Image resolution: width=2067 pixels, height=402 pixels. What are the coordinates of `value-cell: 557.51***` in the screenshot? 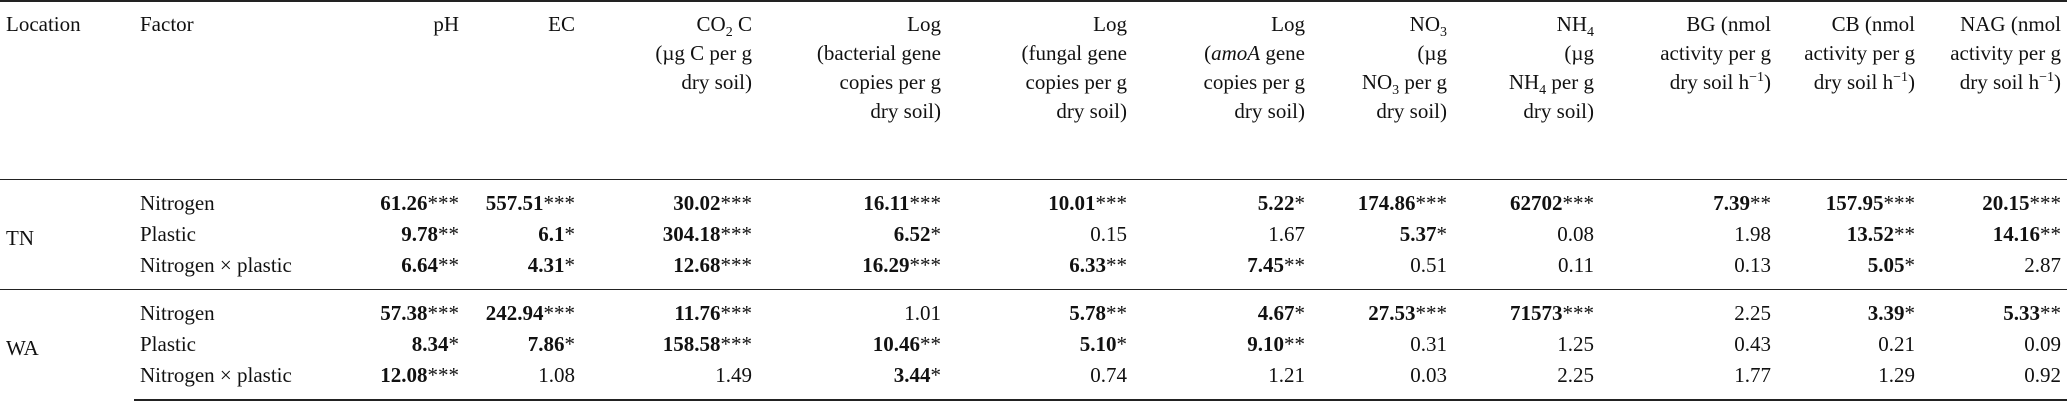 It's located at (523, 198).